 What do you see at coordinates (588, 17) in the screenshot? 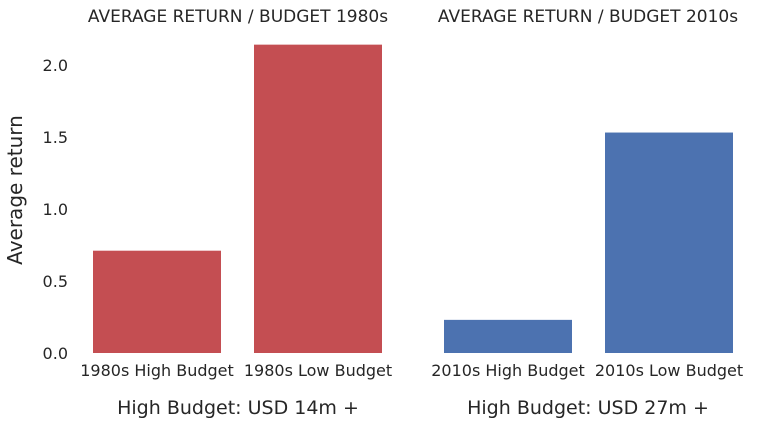
I see `chart-title-2010s: AVERAGE RETURN / BUDGET 2010s` at bounding box center [588, 17].